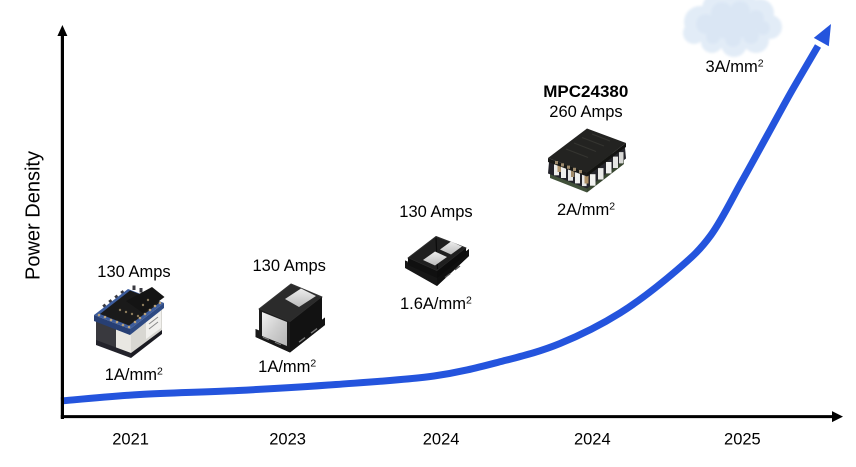  What do you see at coordinates (287, 439) in the screenshot?
I see `svg-text: 2023` at bounding box center [287, 439].